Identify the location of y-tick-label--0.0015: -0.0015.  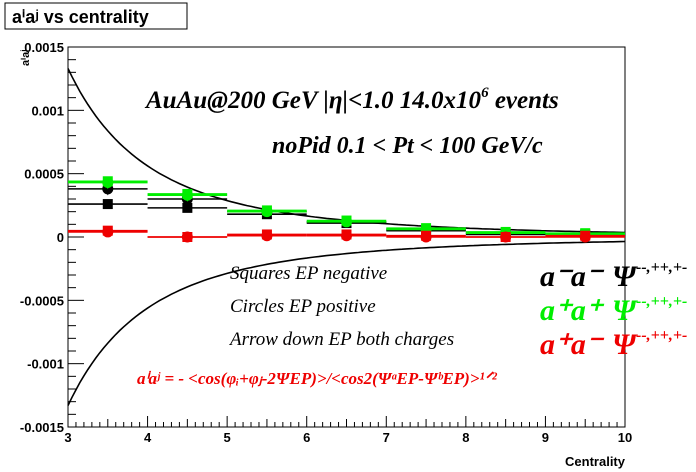
(42, 427).